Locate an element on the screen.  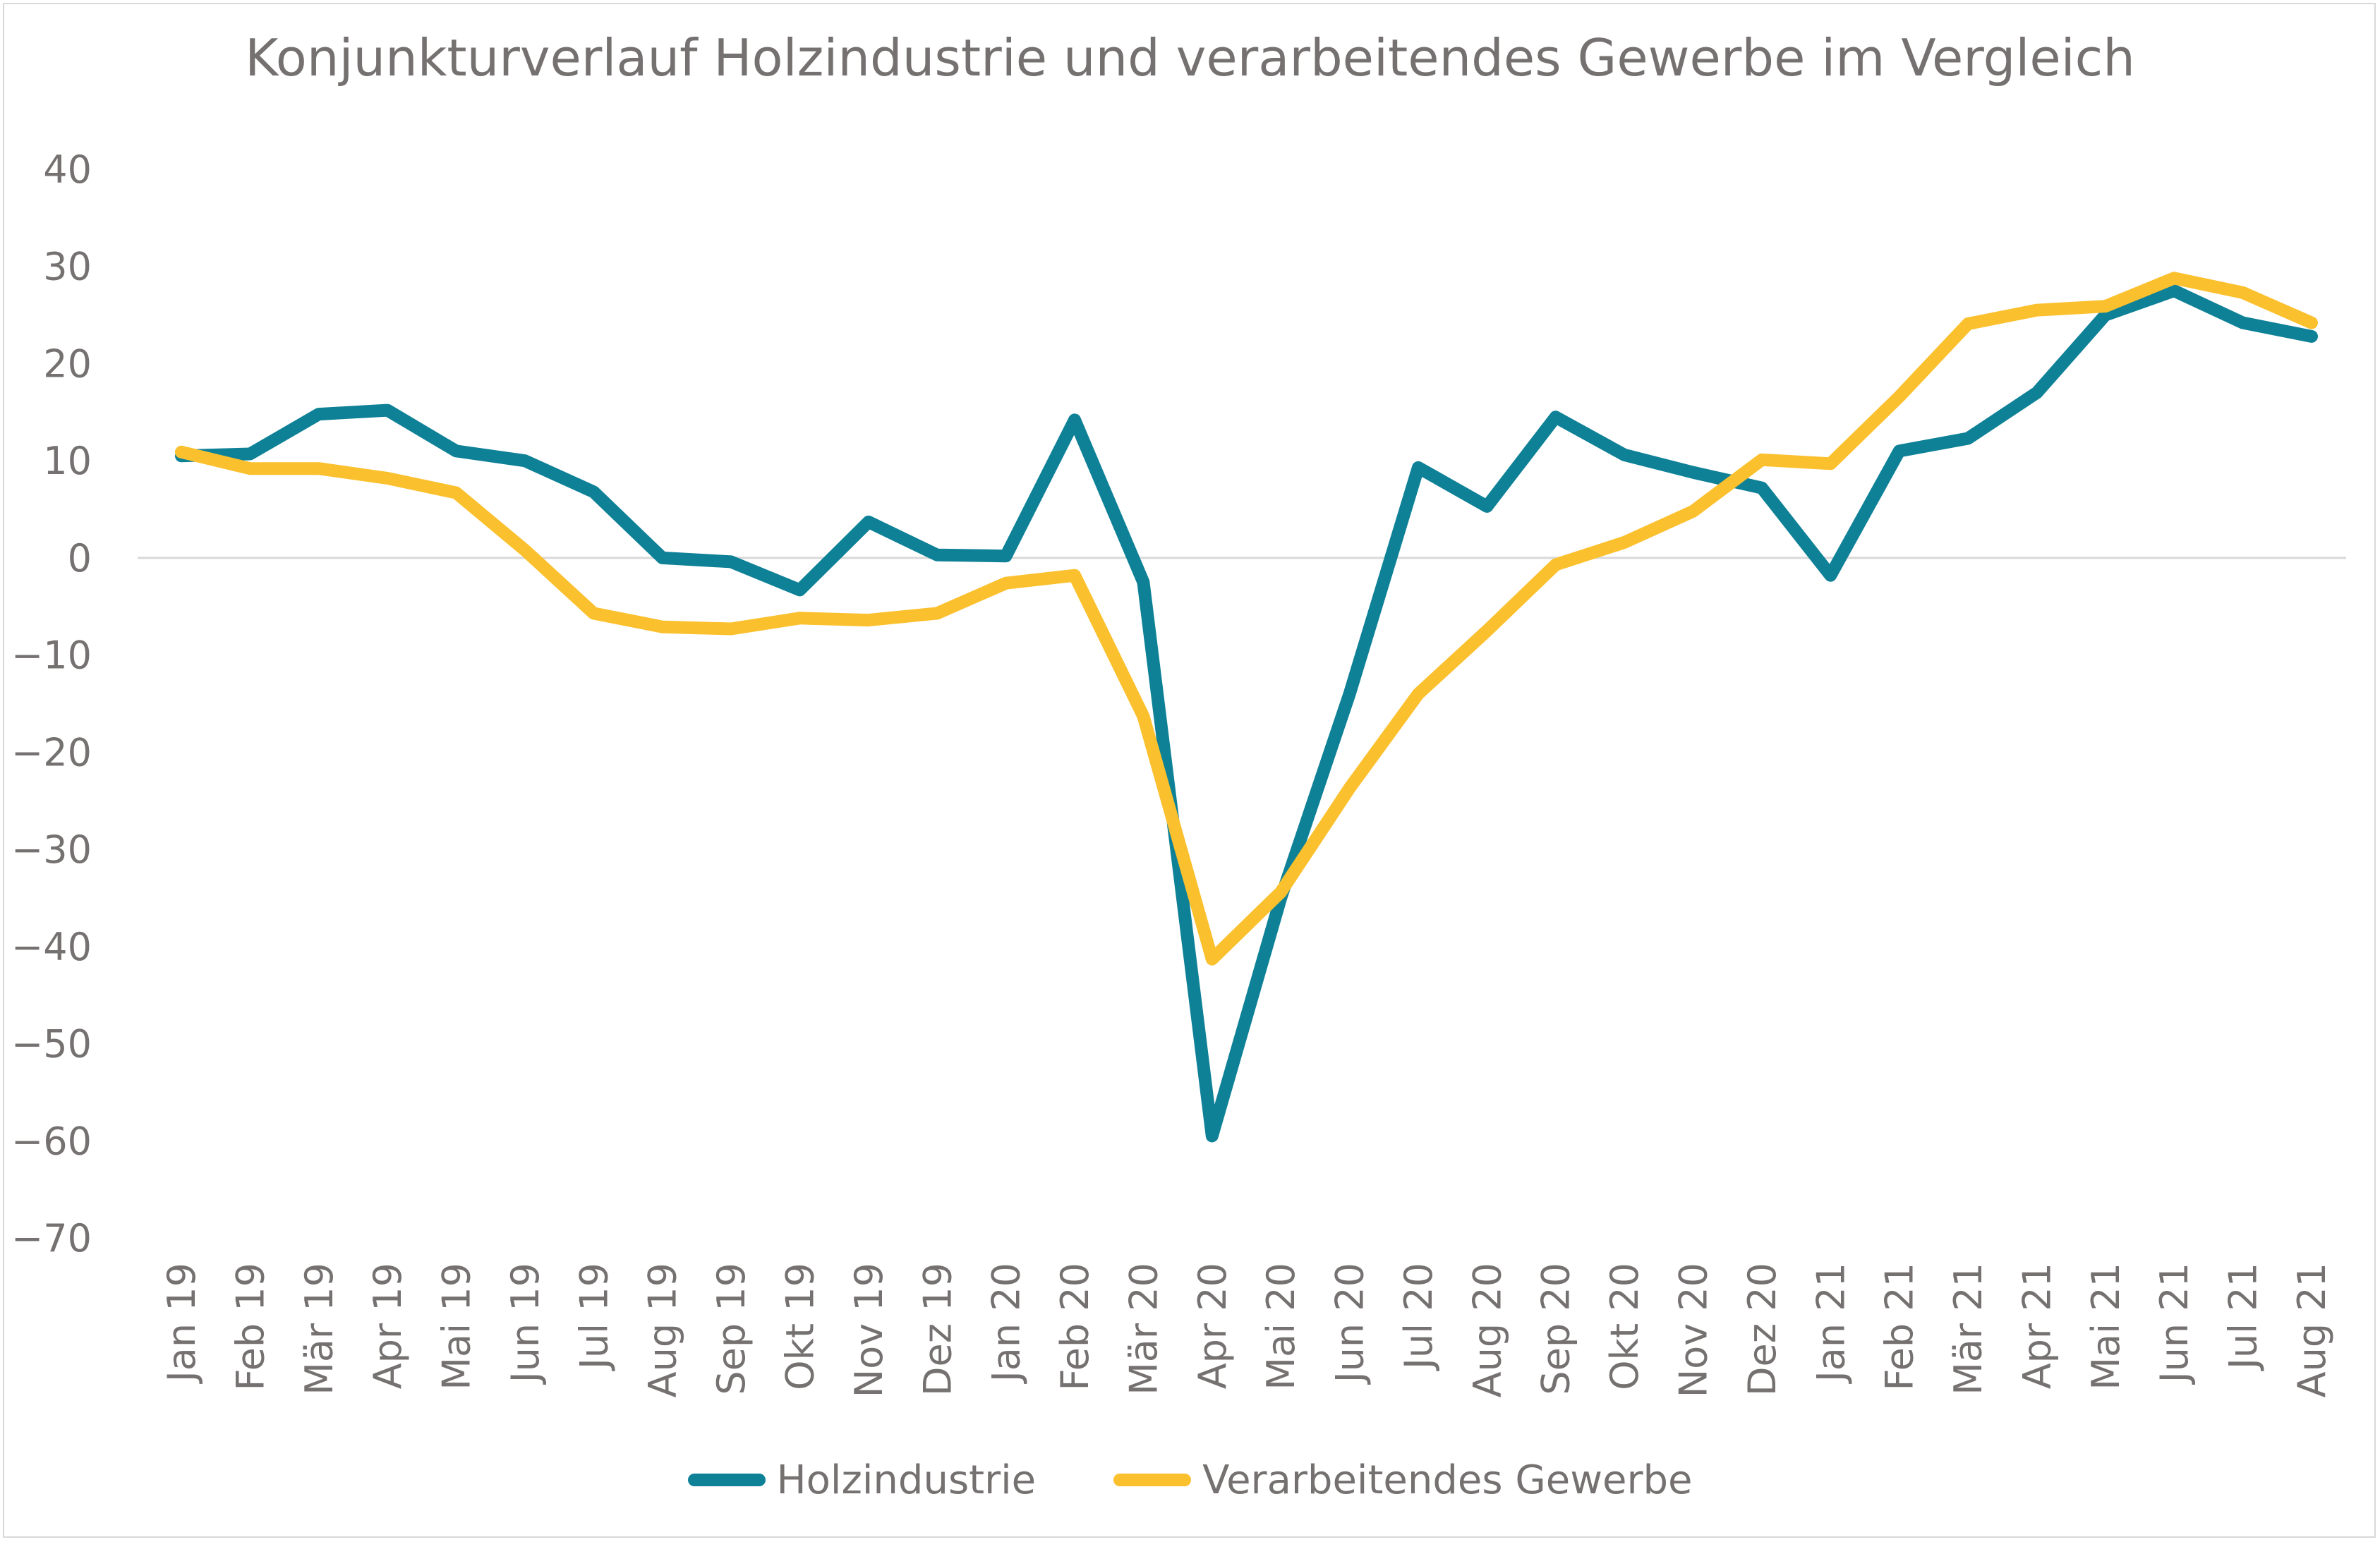
y-tick-label: 10 is located at coordinates (67, 461).